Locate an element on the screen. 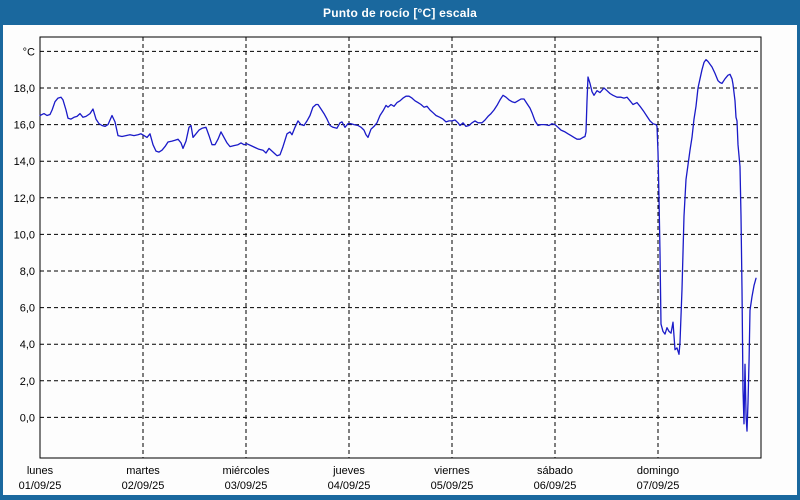  x-tick-day-label: martes is located at coordinates (143, 471).